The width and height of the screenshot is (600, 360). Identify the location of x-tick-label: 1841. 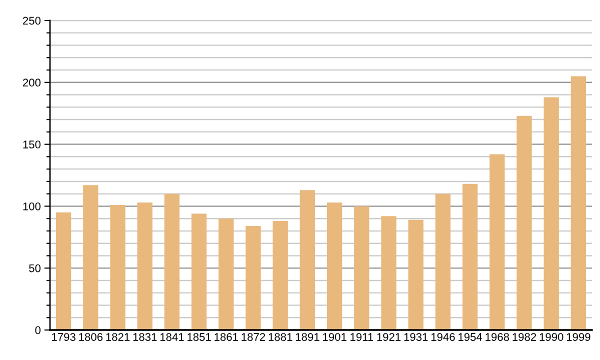
(172, 337).